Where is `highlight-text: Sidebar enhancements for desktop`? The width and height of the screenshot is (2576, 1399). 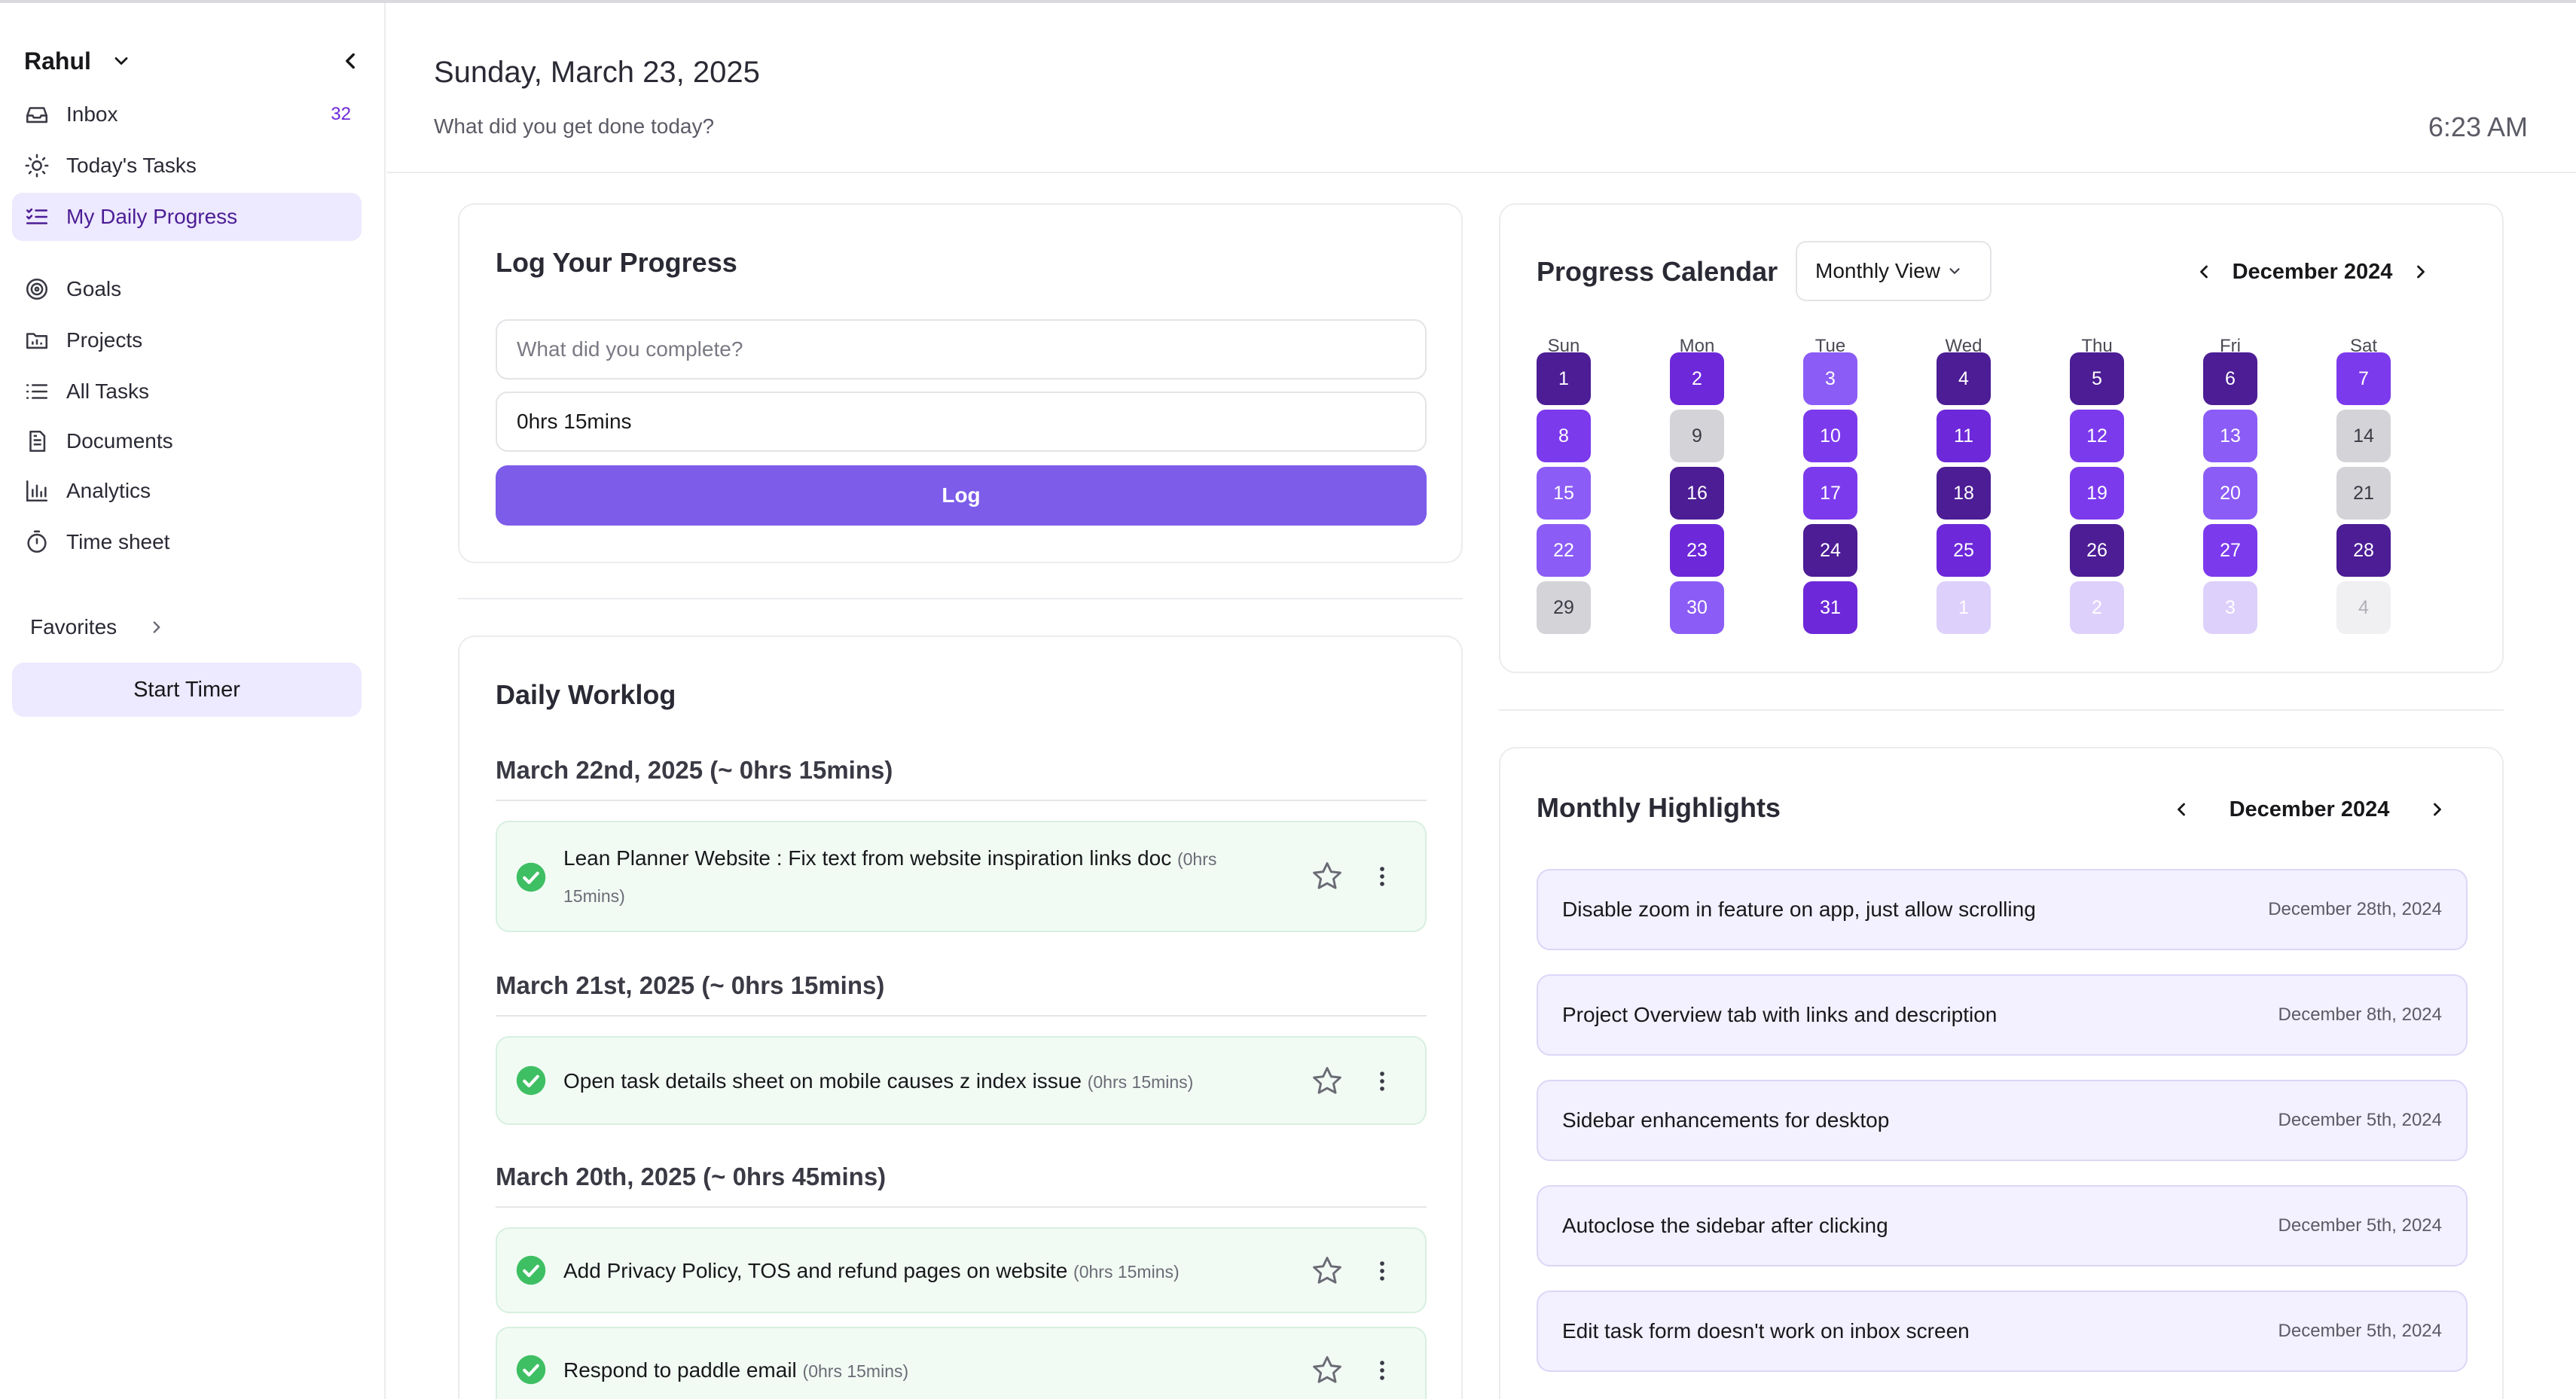 highlight-text: Sidebar enhancements for desktop is located at coordinates (1726, 1120).